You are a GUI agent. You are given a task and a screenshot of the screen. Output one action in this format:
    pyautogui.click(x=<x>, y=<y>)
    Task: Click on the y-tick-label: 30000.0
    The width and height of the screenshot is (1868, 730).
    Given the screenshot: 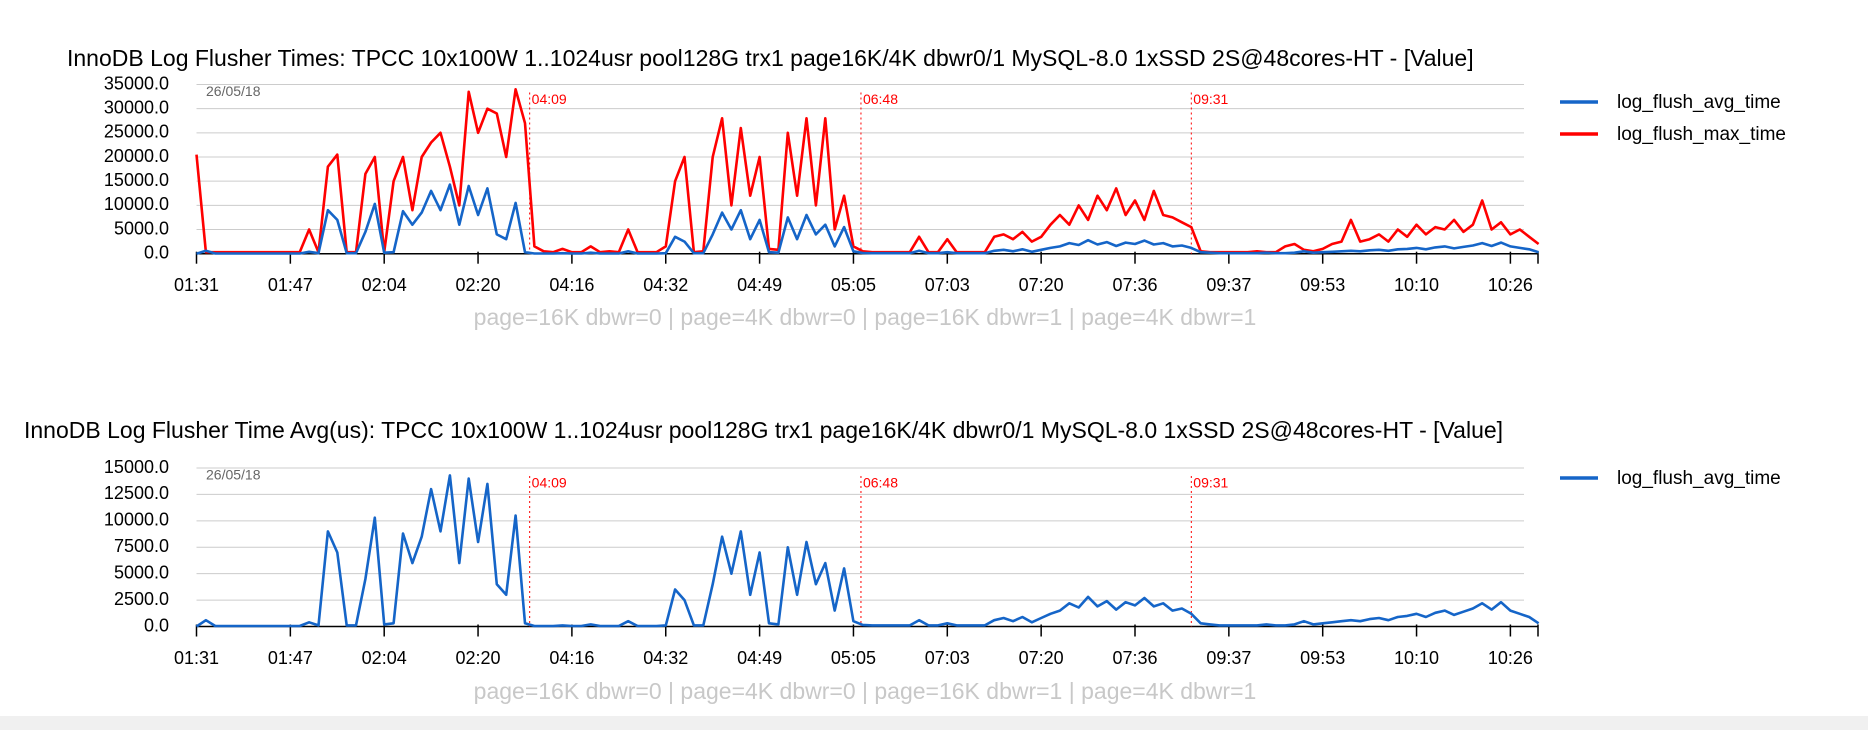 What is the action you would take?
    pyautogui.click(x=136, y=107)
    